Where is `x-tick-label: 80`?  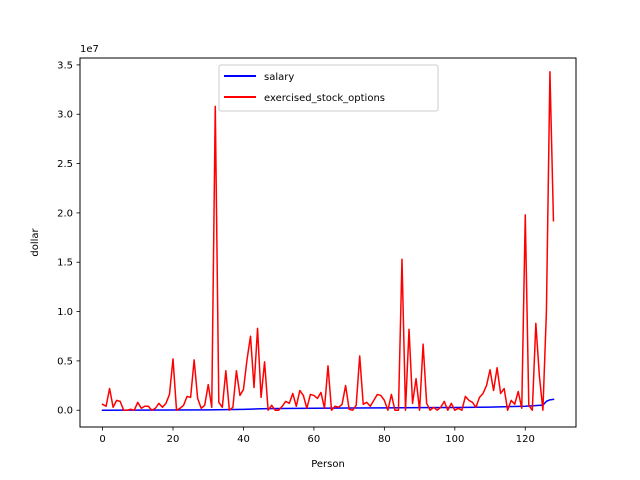 x-tick-label: 80 is located at coordinates (384, 439).